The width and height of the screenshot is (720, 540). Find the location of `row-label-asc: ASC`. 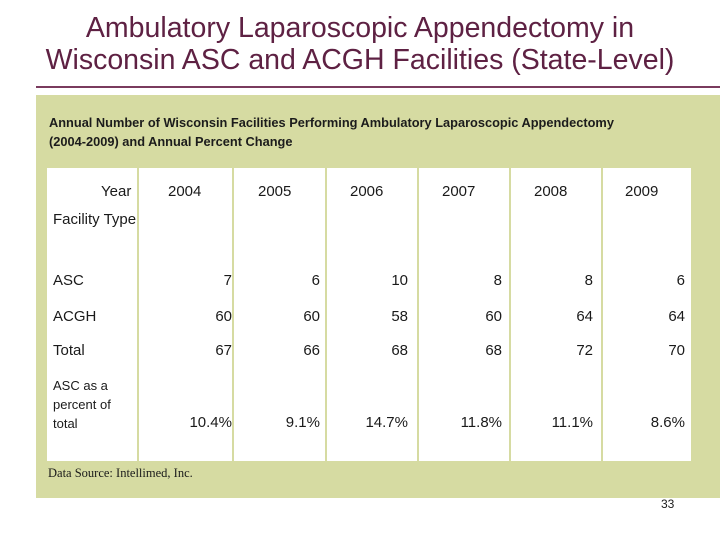

row-label-asc: ASC is located at coordinates (68, 280).